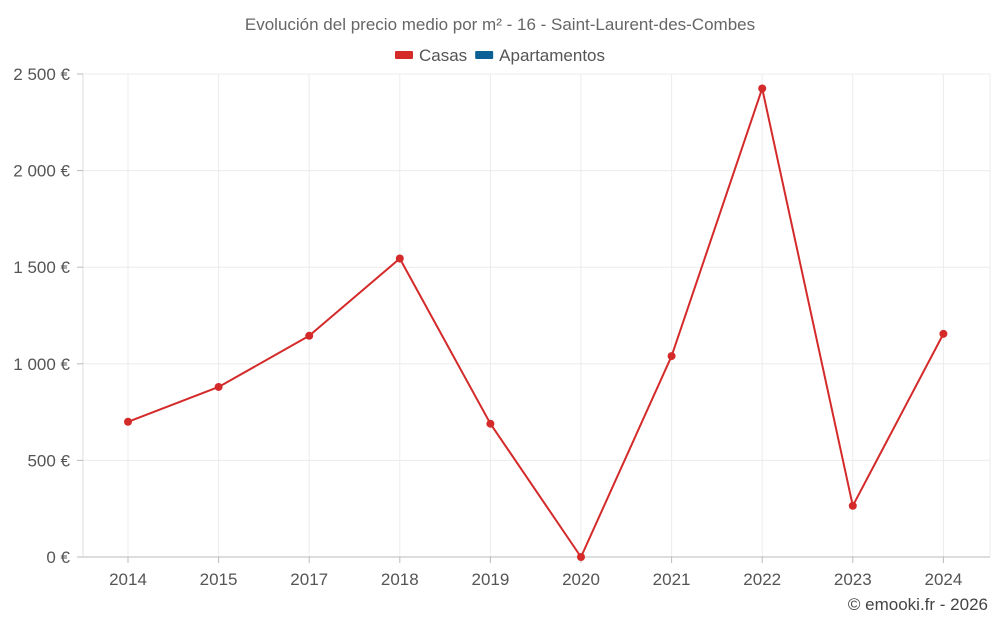 The width and height of the screenshot is (1000, 625). I want to click on y-axis-labels: 0 € 500 € 1 000 € 1 500 € 2 000 € 2 500 €, so click(41, 316).